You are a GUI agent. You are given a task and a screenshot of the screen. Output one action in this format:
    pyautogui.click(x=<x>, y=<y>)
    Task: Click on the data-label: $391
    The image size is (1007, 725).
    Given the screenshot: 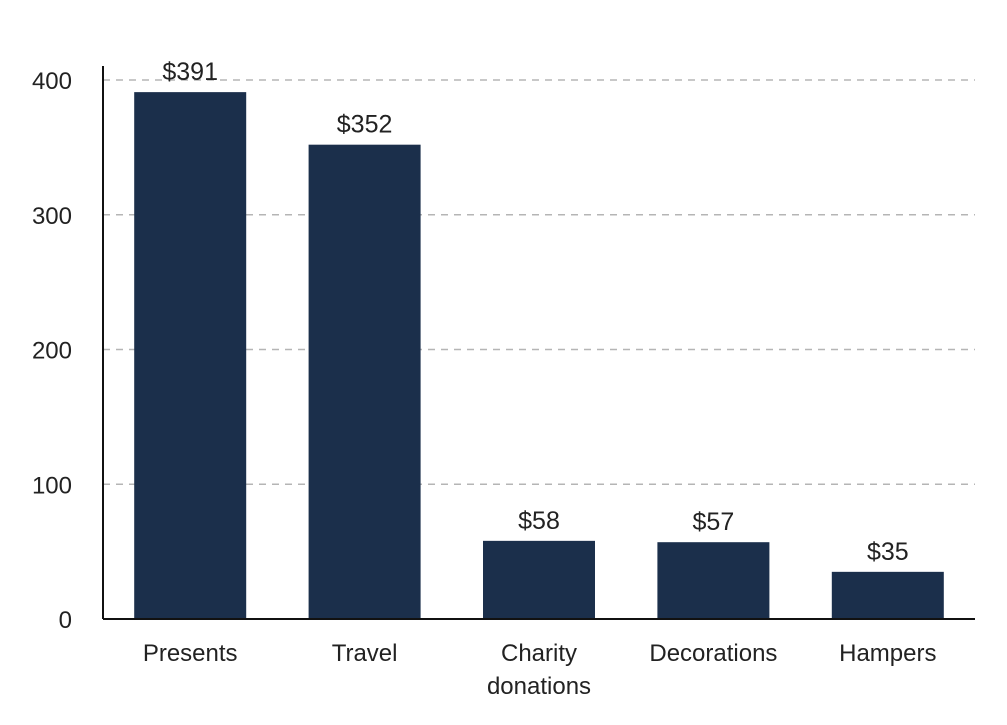 What is the action you would take?
    pyautogui.click(x=190, y=72)
    